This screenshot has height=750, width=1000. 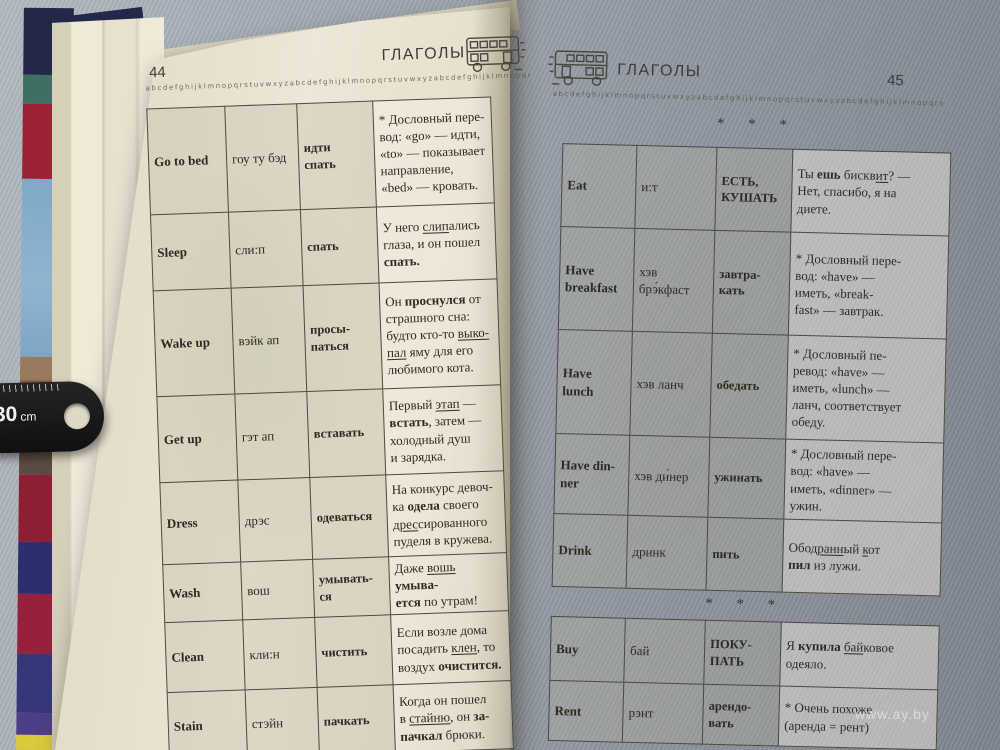 I want to click on cell-translation: ужинать, so click(x=746, y=478).